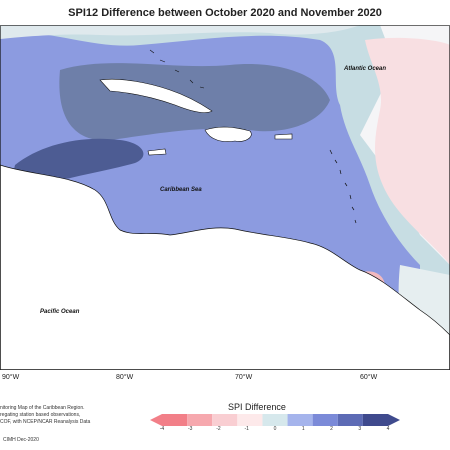 The image size is (450, 450). Describe the element at coordinates (218, 429) in the screenshot. I see `legend-tick-label: -2` at that location.